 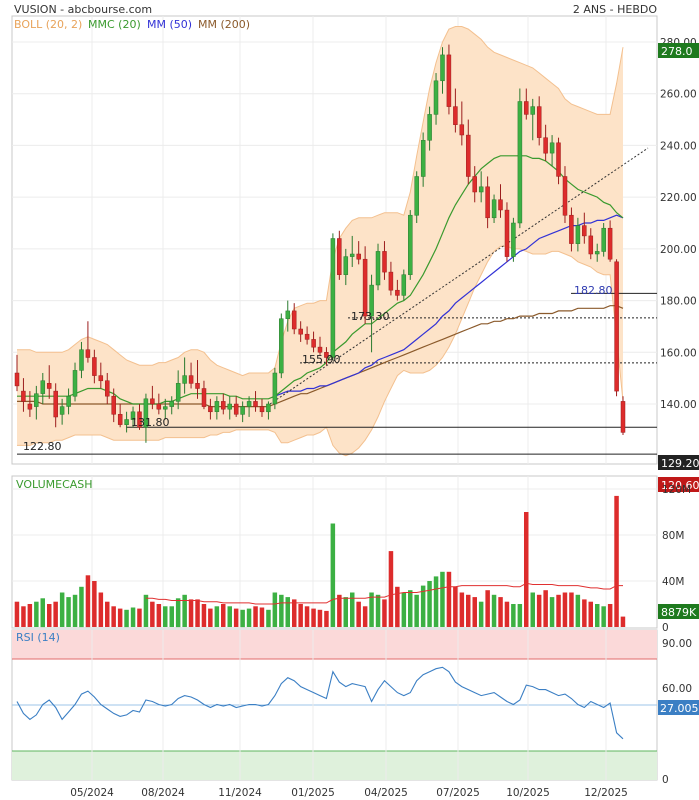 What do you see at coordinates (678, 95) in the screenshot?
I see `price-tick-label: 260.00` at bounding box center [678, 95].